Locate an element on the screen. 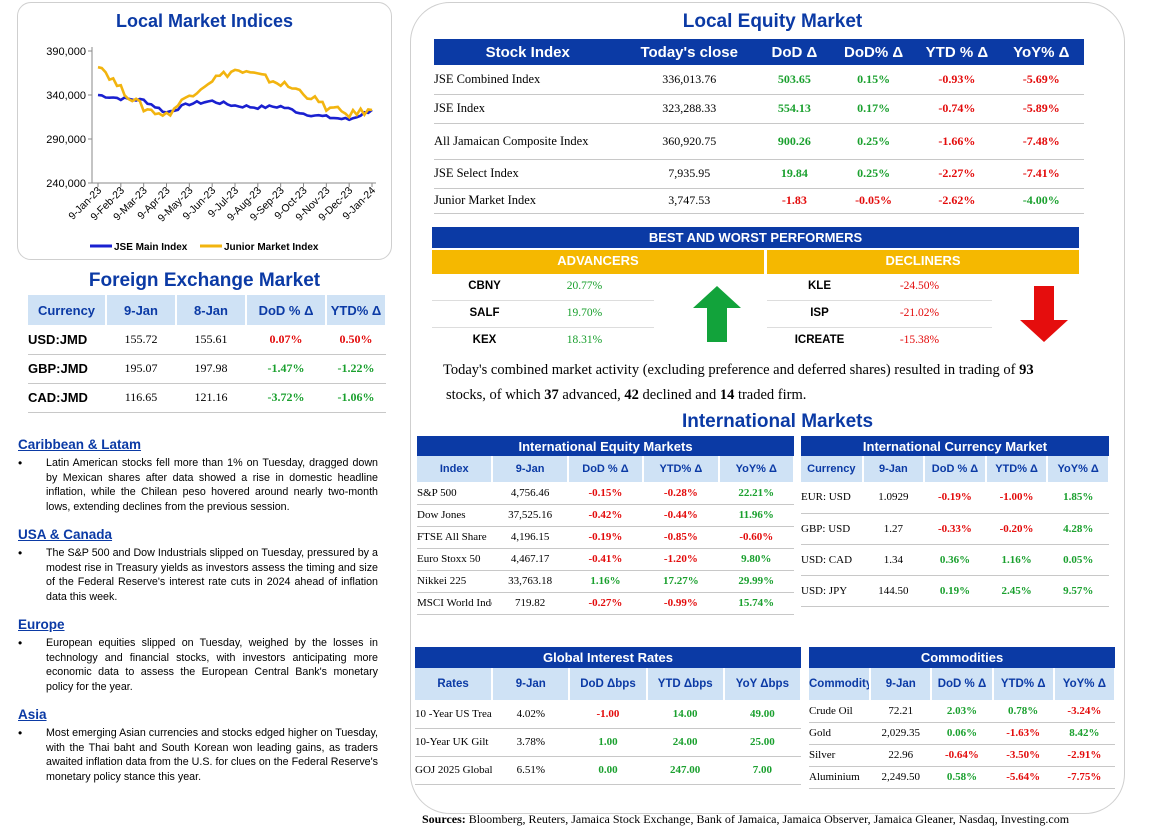 Image resolution: width=1149 pixels, height=836 pixels. table-cell: EUR: USD is located at coordinates (832, 498).